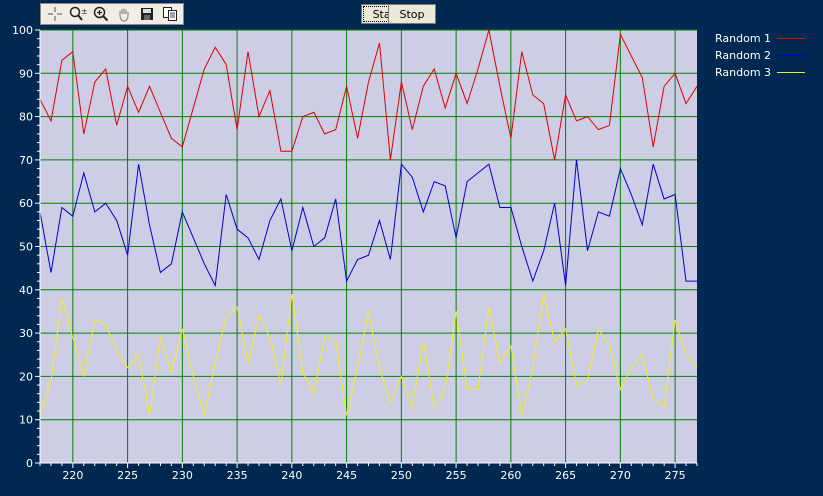 Image resolution: width=823 pixels, height=496 pixels. What do you see at coordinates (565, 475) in the screenshot?
I see `x-tick-label: 265` at bounding box center [565, 475].